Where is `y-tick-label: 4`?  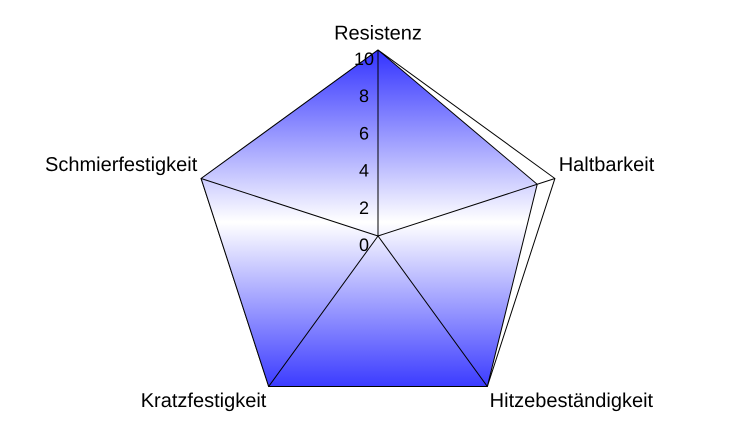
y-tick-label: 4 is located at coordinates (364, 170).